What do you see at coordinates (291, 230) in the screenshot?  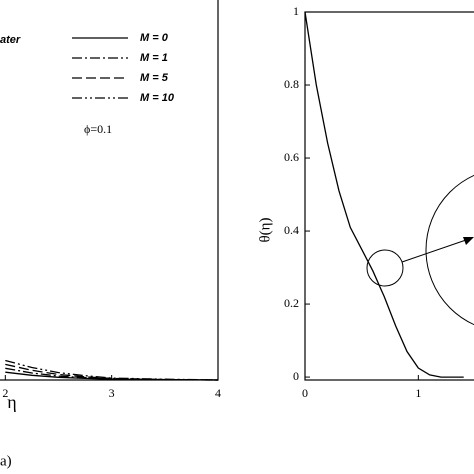 I see `y-tick-label: 0.4` at bounding box center [291, 230].